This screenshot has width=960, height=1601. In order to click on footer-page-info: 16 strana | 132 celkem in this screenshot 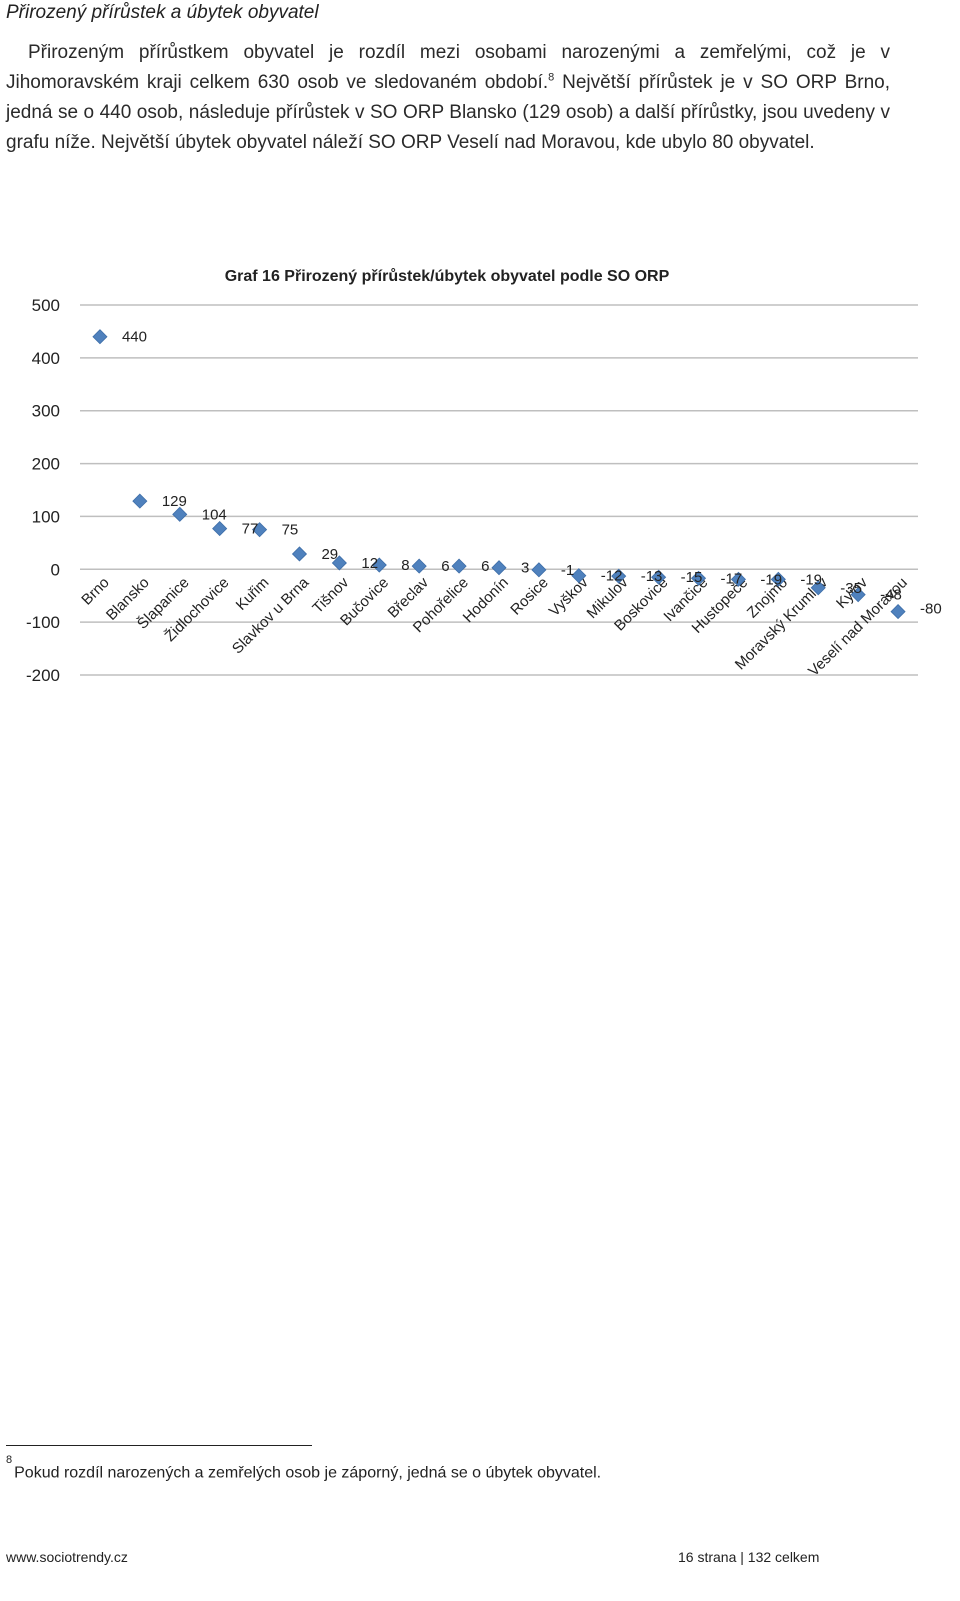, I will do `click(749, 1557)`.